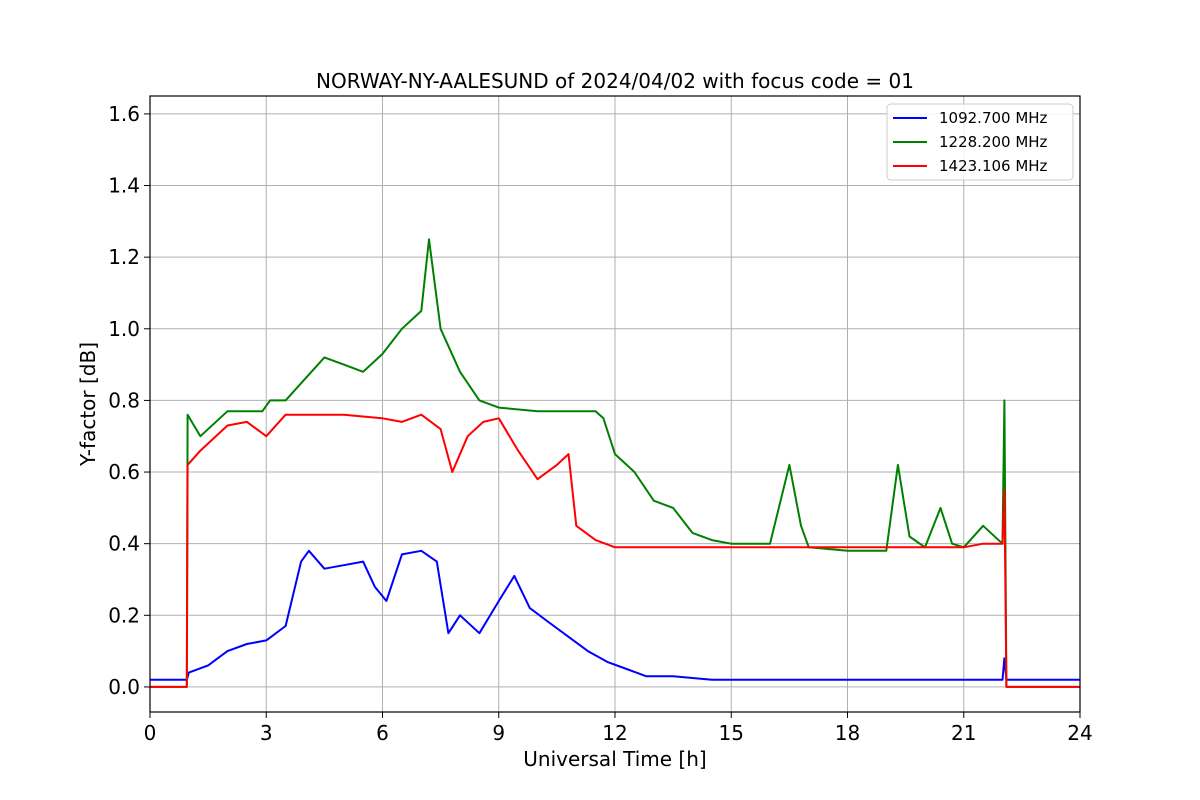  Describe the element at coordinates (1079, 733) in the screenshot. I see `x-tick-label: 24` at that location.